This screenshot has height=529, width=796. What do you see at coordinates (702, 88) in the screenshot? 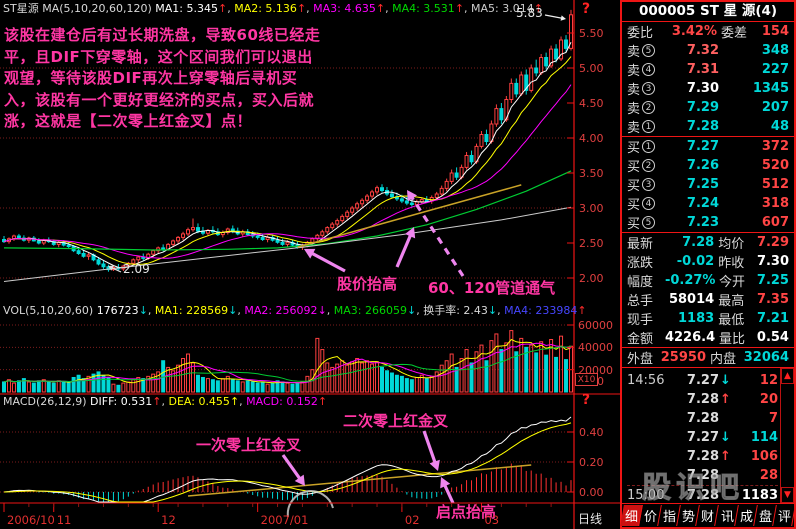
I see `order-price: 7.30` at bounding box center [702, 88].